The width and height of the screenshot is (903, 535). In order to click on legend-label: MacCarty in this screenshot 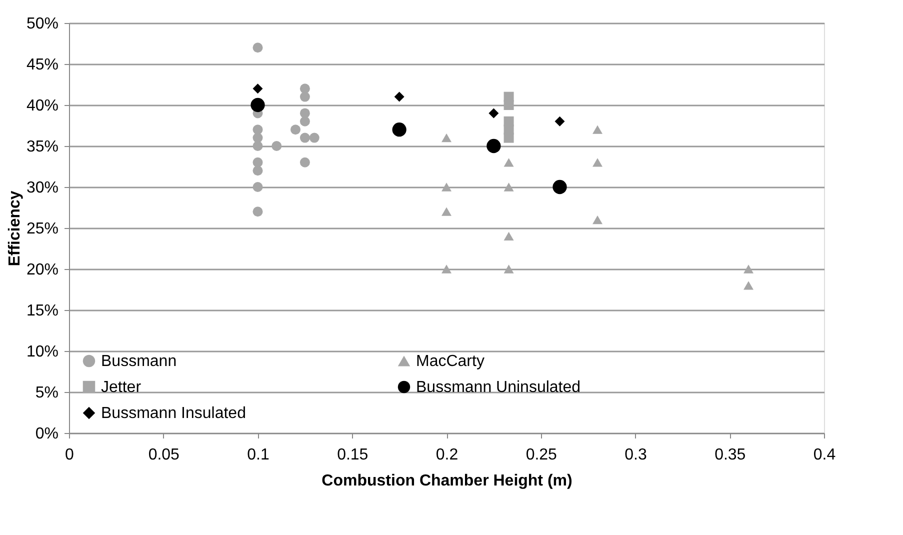, I will do `click(450, 361)`.